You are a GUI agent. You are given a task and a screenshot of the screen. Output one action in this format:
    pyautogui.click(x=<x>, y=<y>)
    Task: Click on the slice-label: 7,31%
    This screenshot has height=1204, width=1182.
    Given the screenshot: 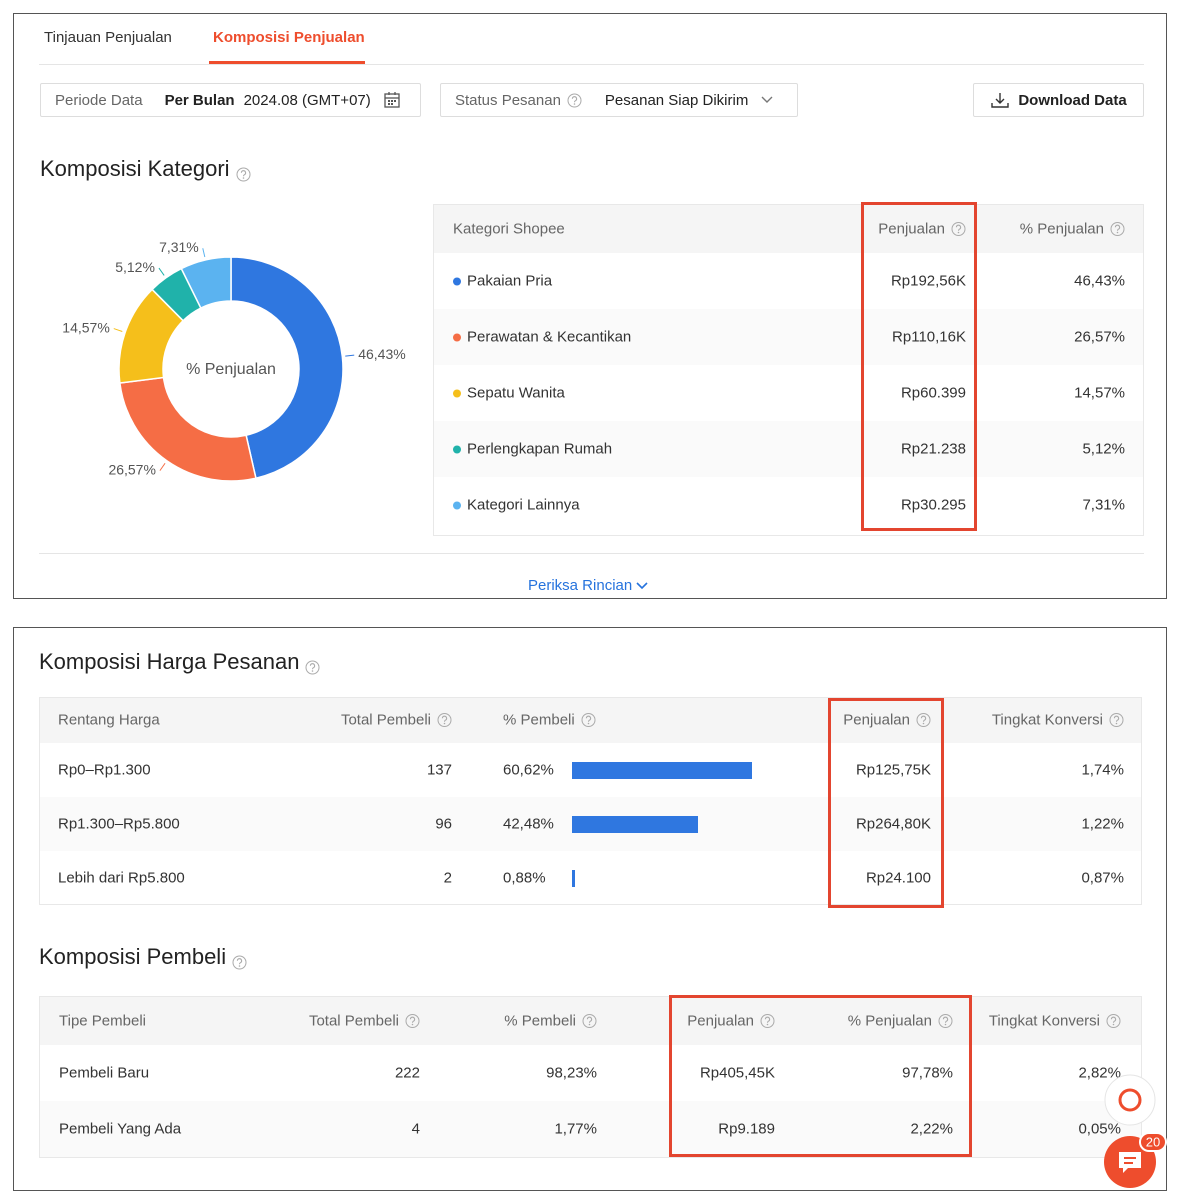 What is the action you would take?
    pyautogui.click(x=179, y=247)
    